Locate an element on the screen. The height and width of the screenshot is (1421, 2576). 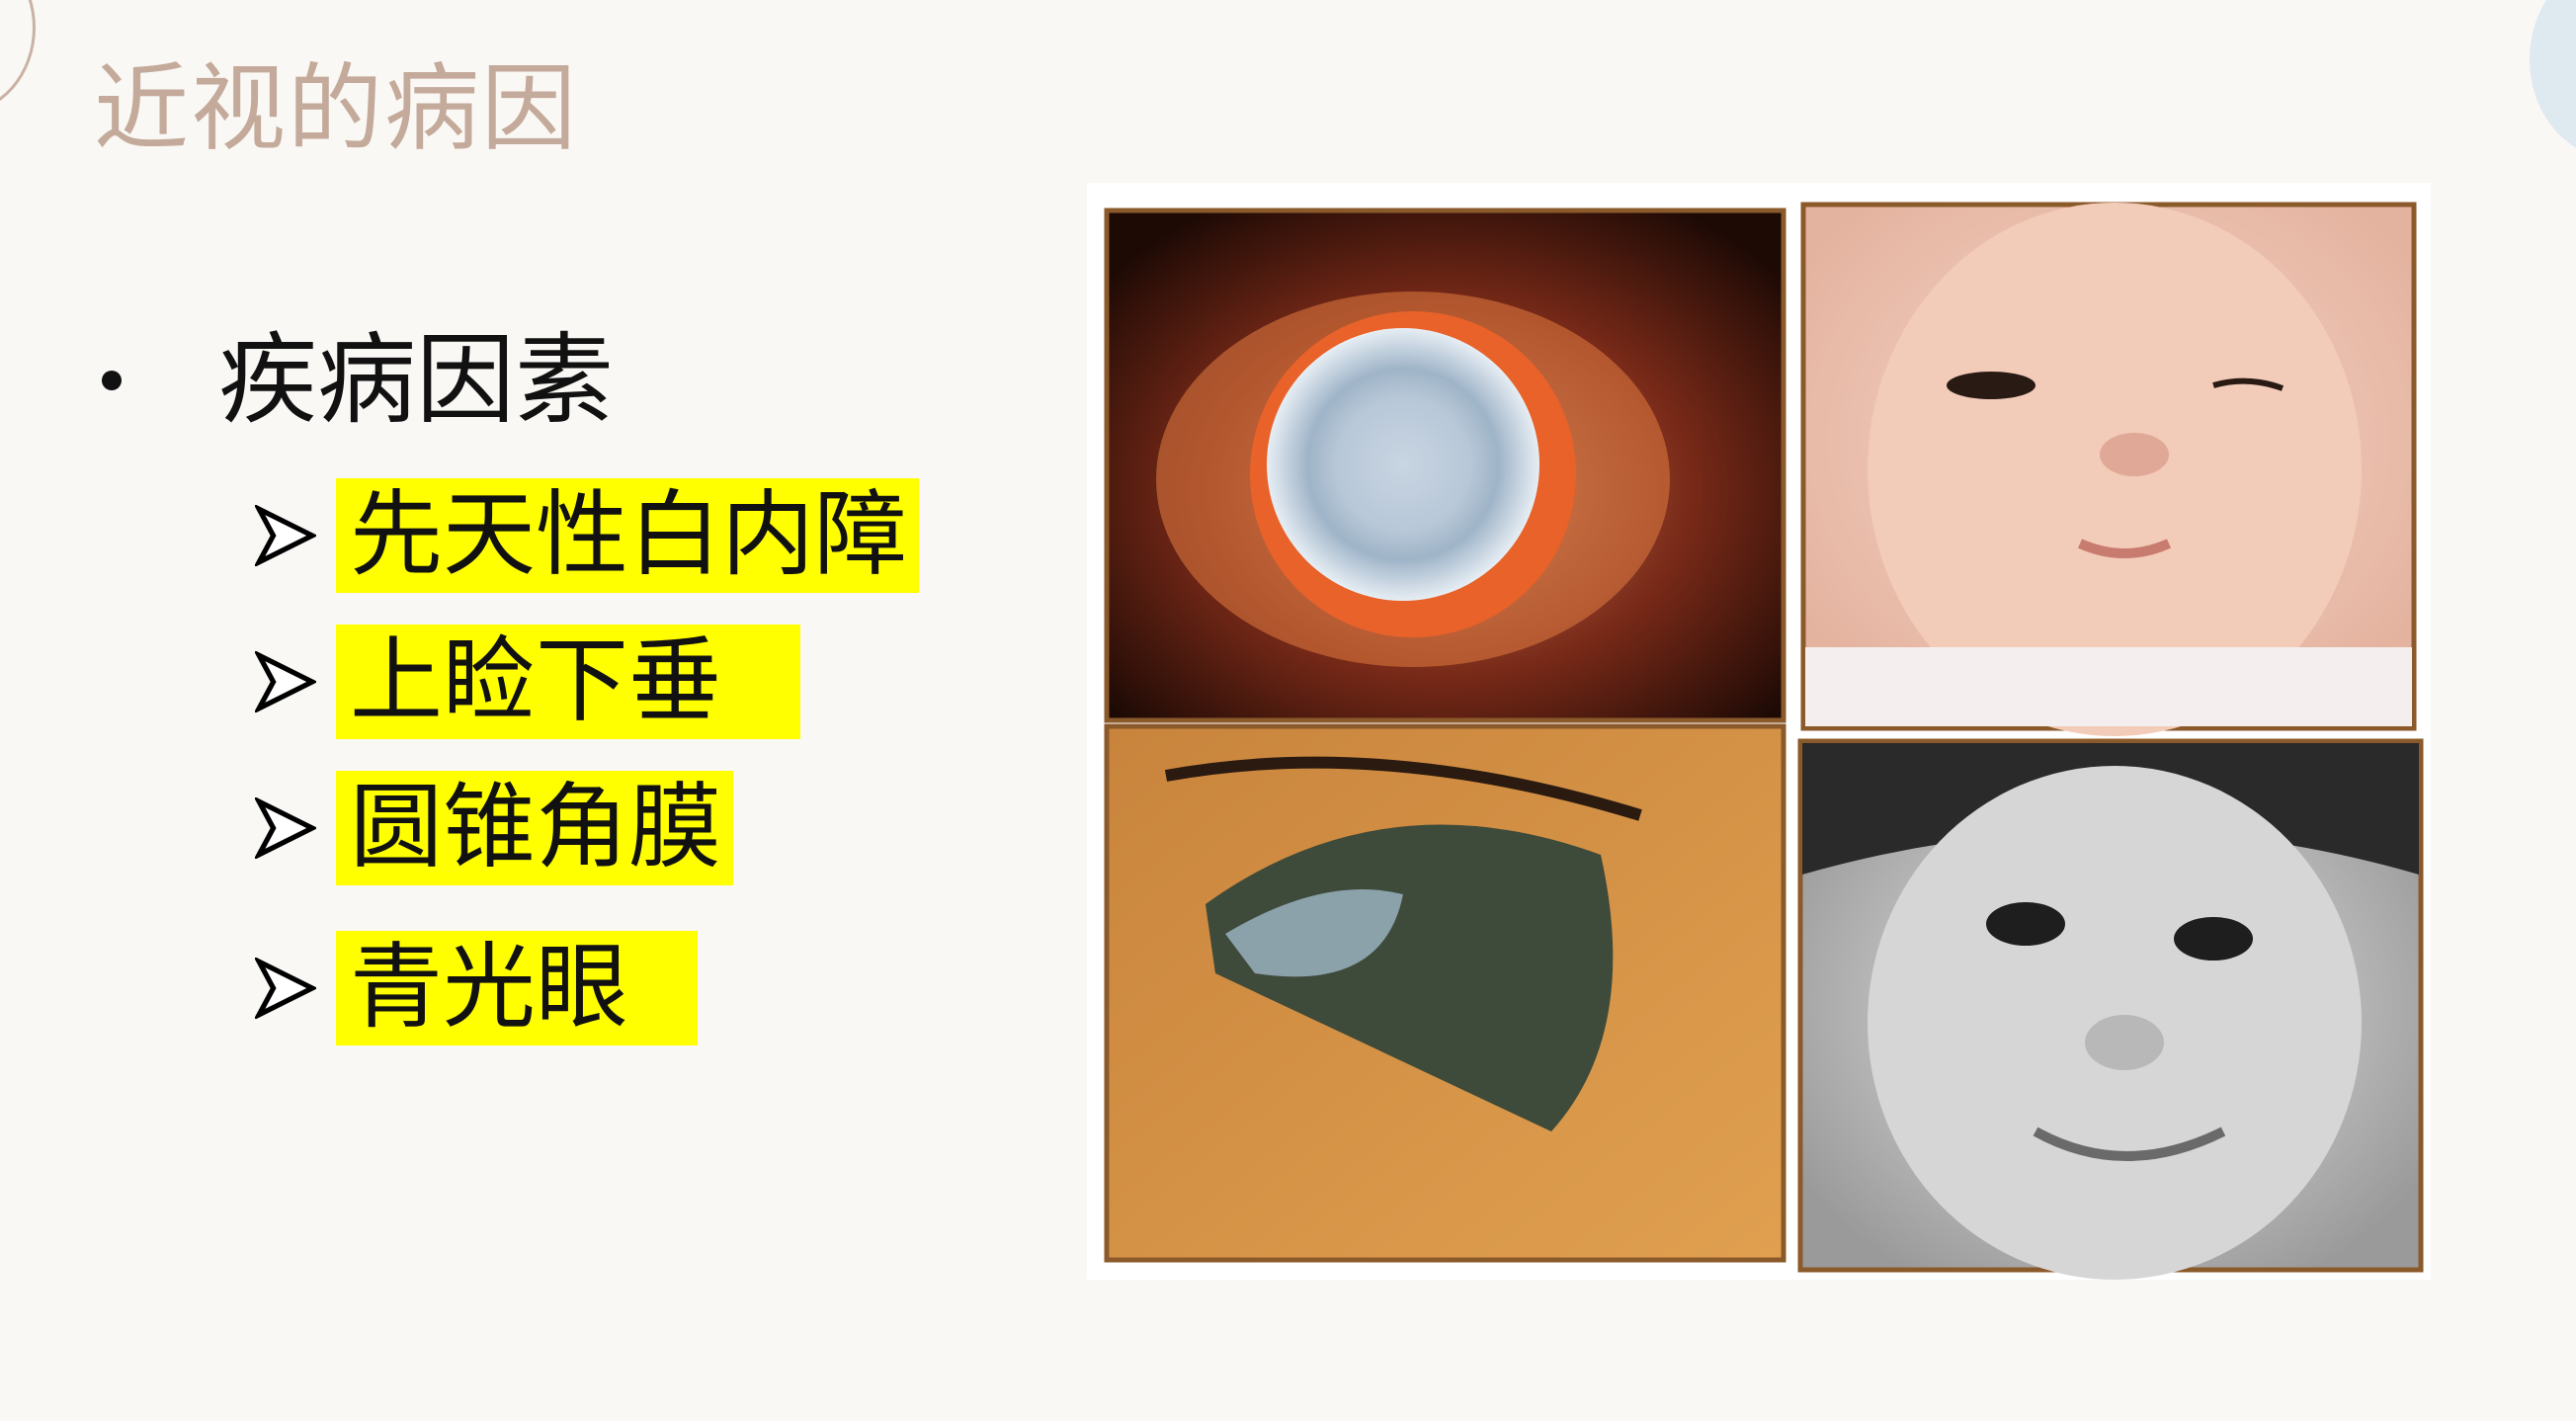
photo-child-face is located at coordinates (2110, 1009).